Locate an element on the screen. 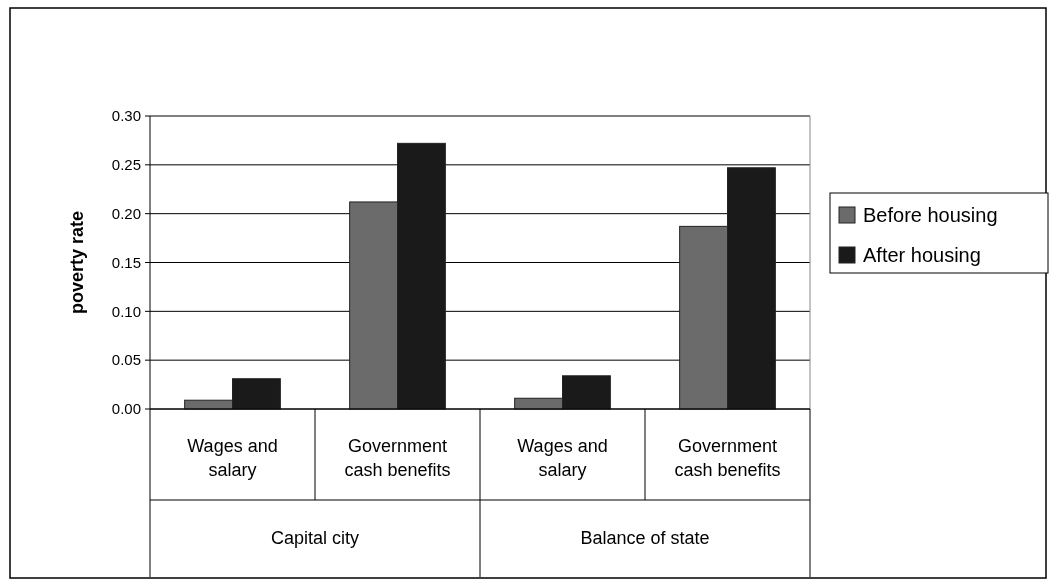  text: Capital city is located at coordinates (315, 538).